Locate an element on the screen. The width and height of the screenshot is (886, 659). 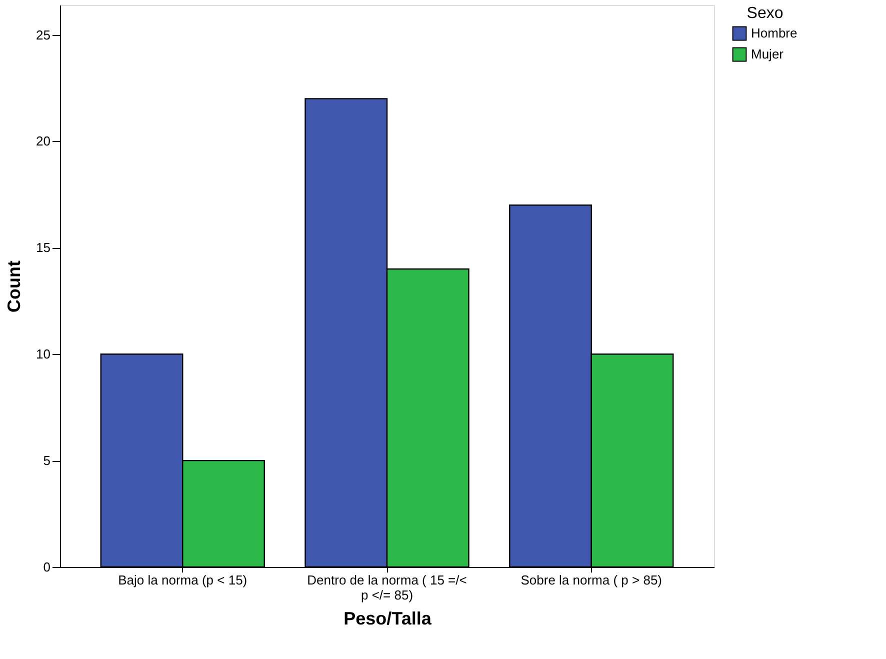
y-tick-label: 0 is located at coordinates (46, 567).